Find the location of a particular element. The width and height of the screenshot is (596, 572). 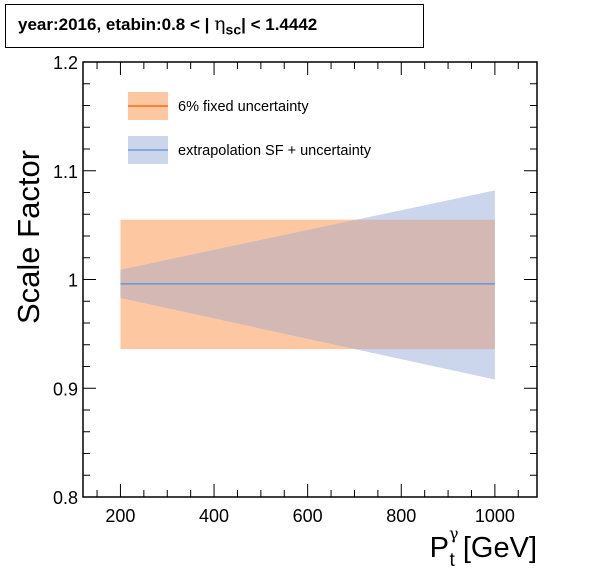

x-tick-label: 1000 is located at coordinates (495, 516).